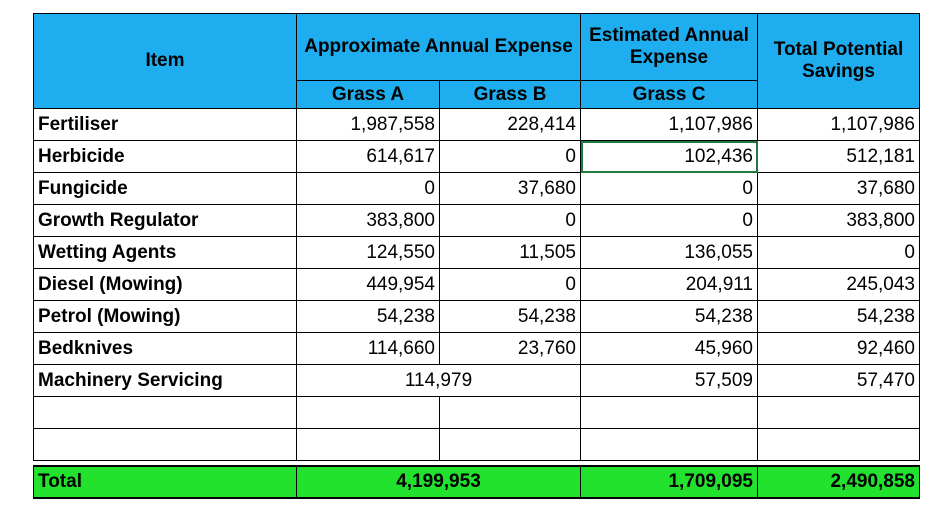 The height and width of the screenshot is (524, 950). I want to click on row-label: Fungicide, so click(165, 188).